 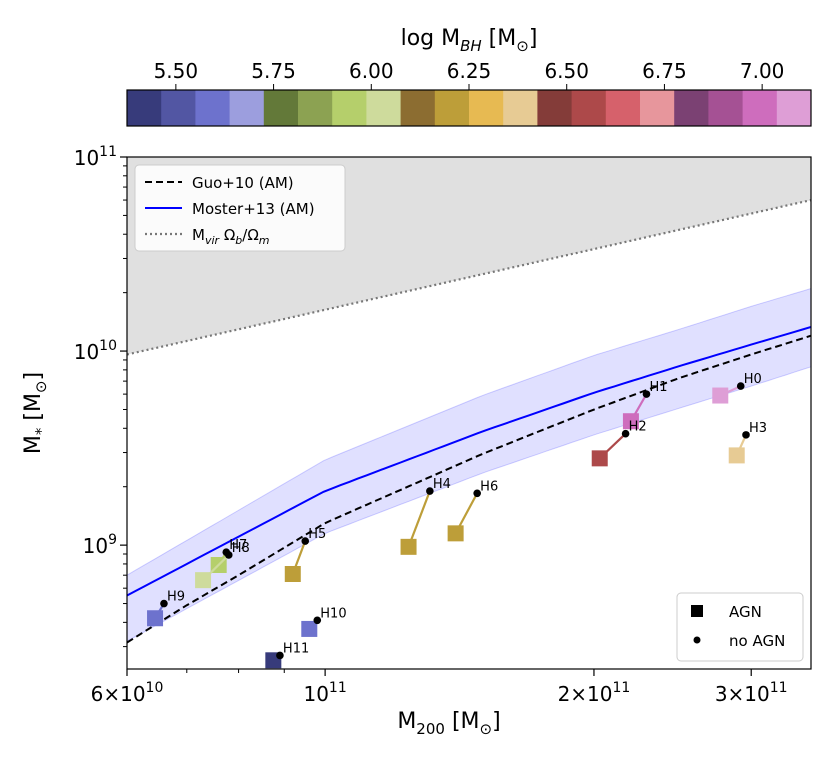 I want to click on y-tick-label: 1010, so click(x=95, y=351).